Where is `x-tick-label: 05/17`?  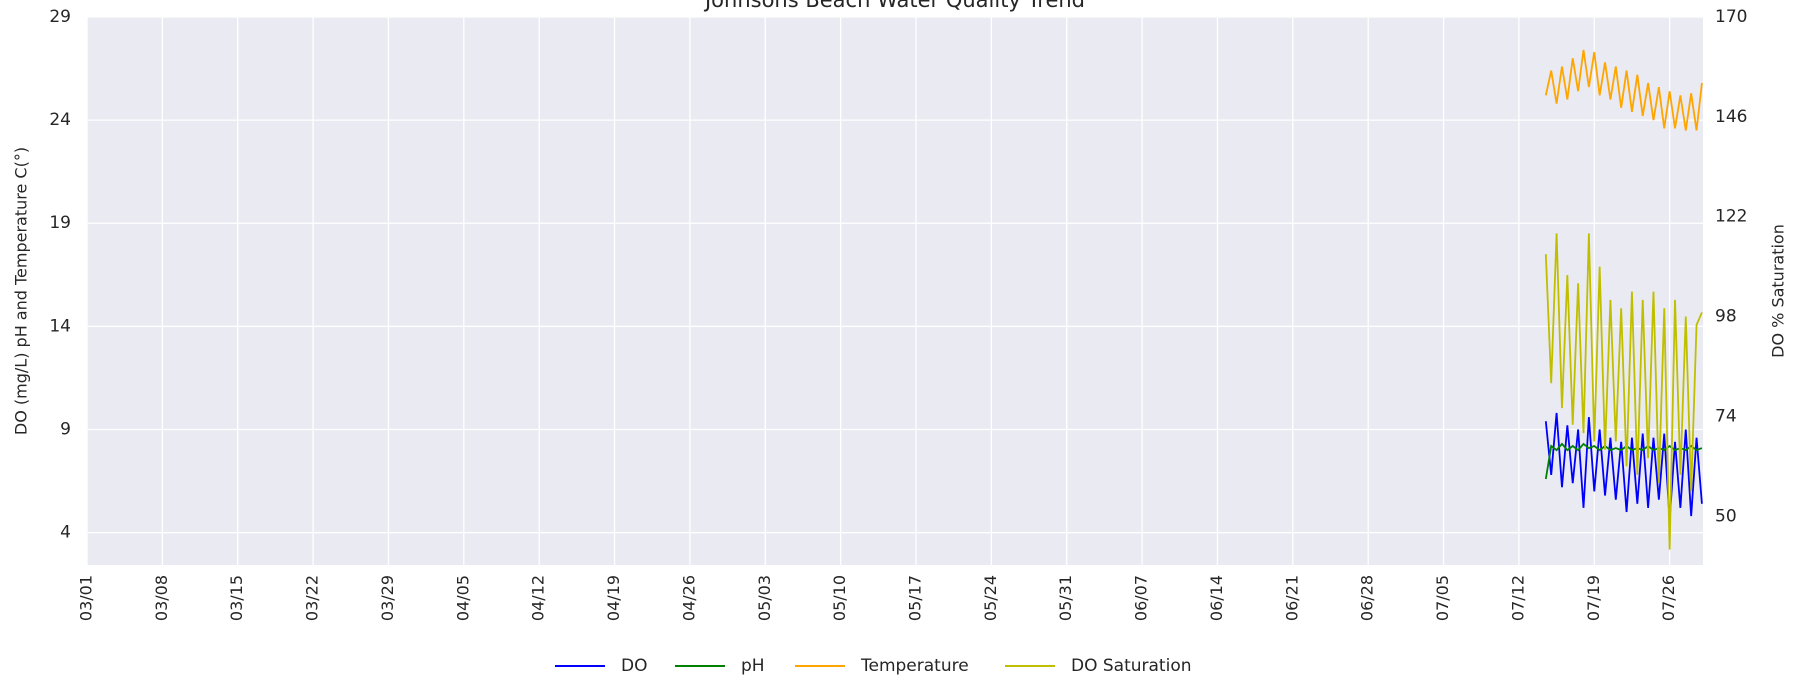
x-tick-label: 05/17 is located at coordinates (914, 598).